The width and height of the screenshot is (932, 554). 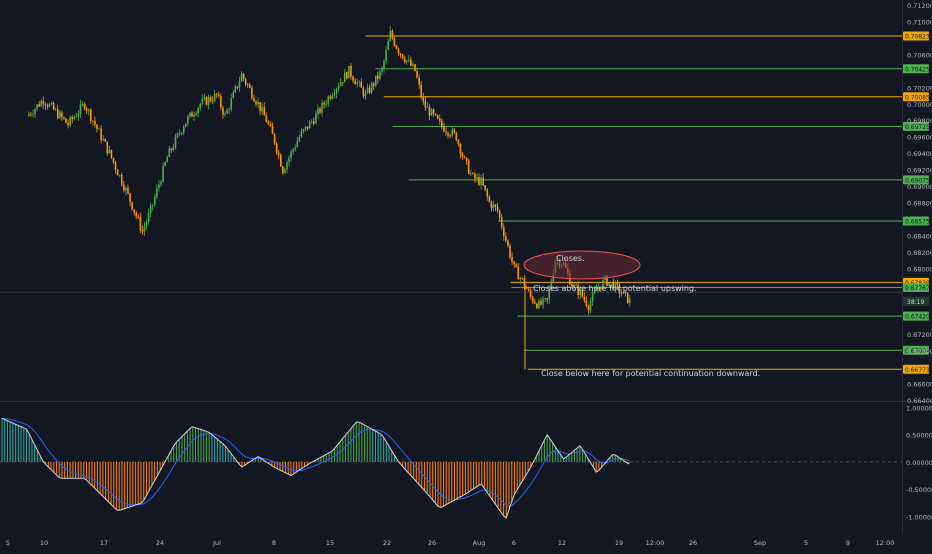 What do you see at coordinates (885, 543) in the screenshot?
I see `time-tick-label: 12:00` at bounding box center [885, 543].